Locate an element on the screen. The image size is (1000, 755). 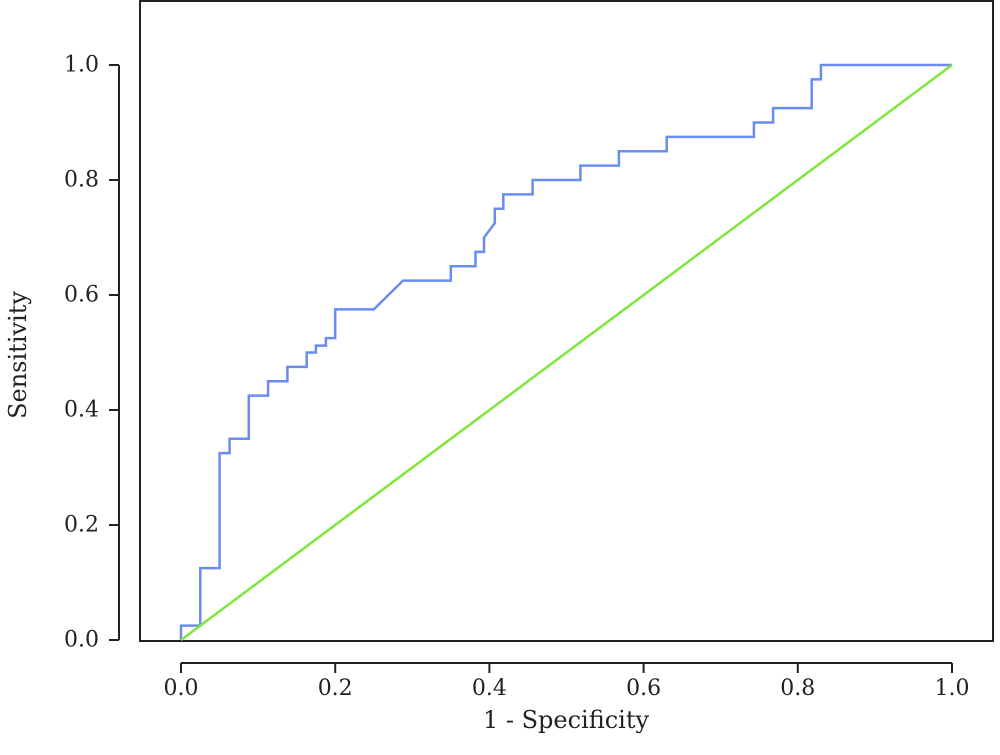
x-tick-label: 1.0 is located at coordinates (952, 688).